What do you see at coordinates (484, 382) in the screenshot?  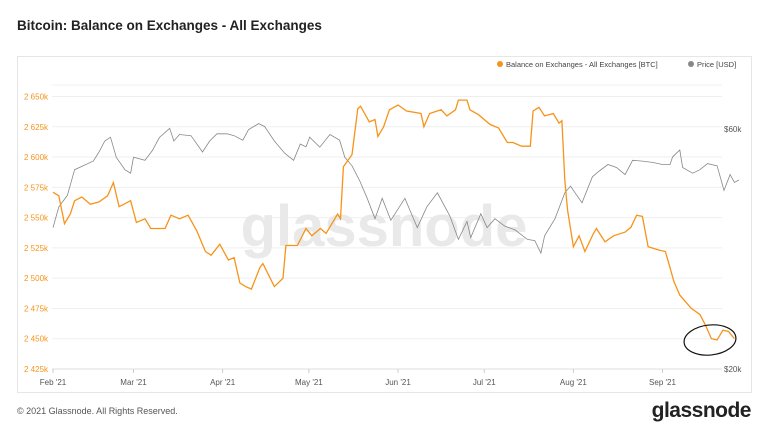 I see `x-tick-label: Jul '21` at bounding box center [484, 382].